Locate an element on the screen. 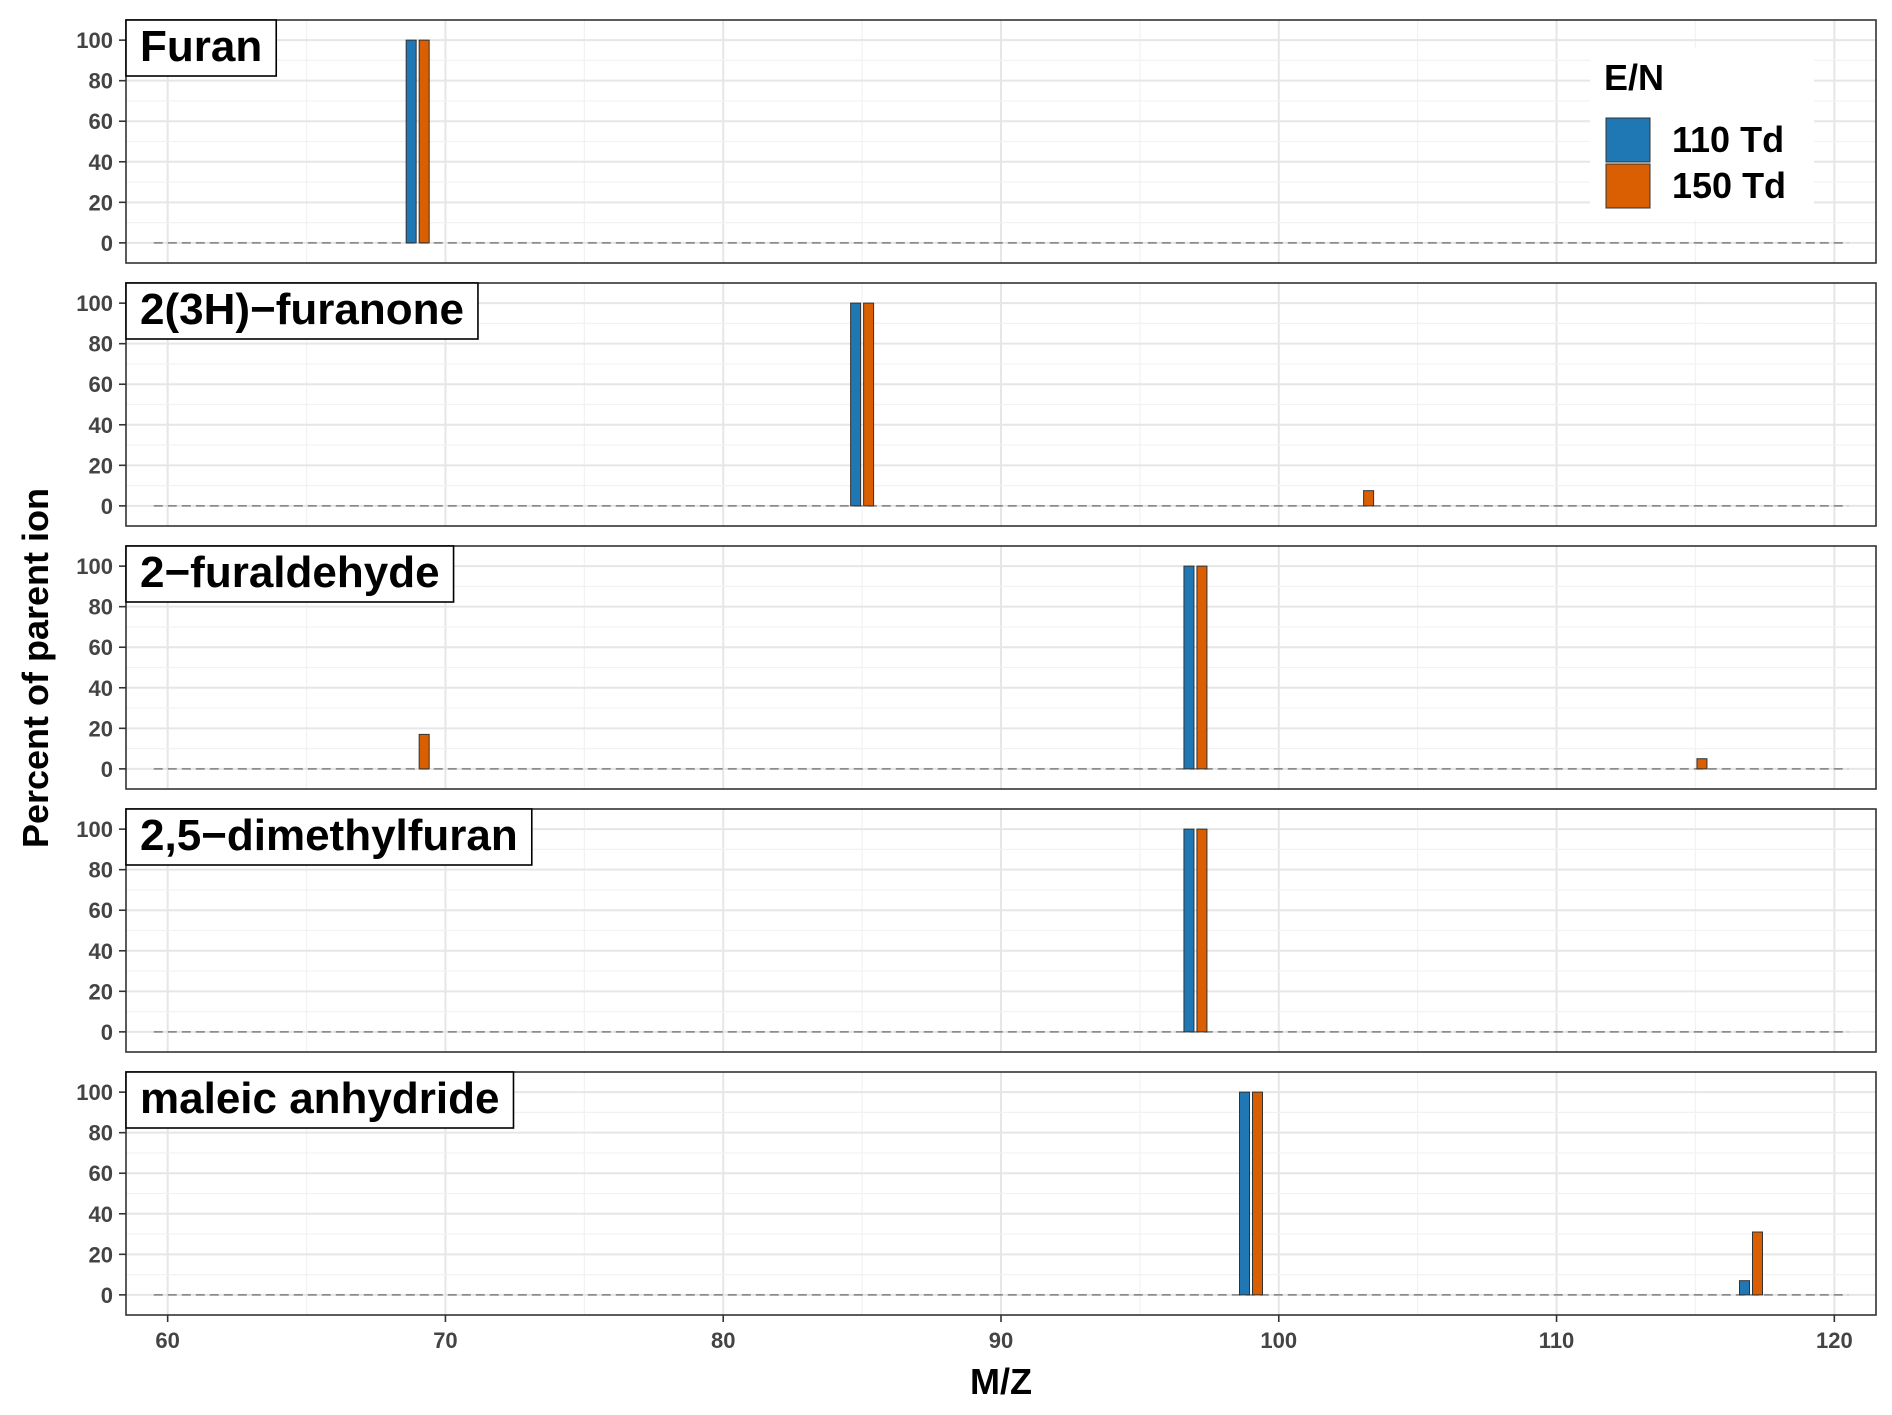 This screenshot has width=1892, height=1415. x-axis: 60 70 80 90 100 110 120 is located at coordinates (1004, 1334).